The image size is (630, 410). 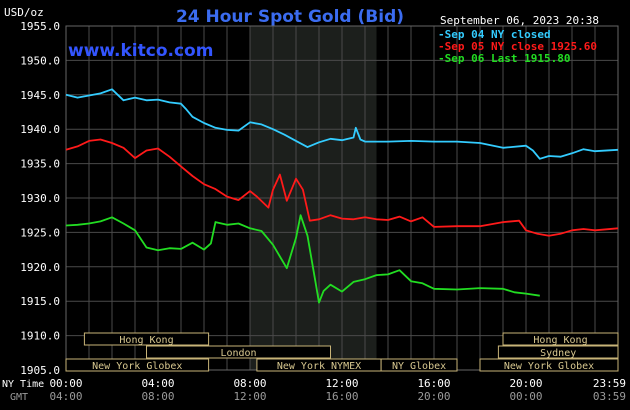 What do you see at coordinates (40, 60) in the screenshot?
I see `y-tick-label: 1950.0` at bounding box center [40, 60].